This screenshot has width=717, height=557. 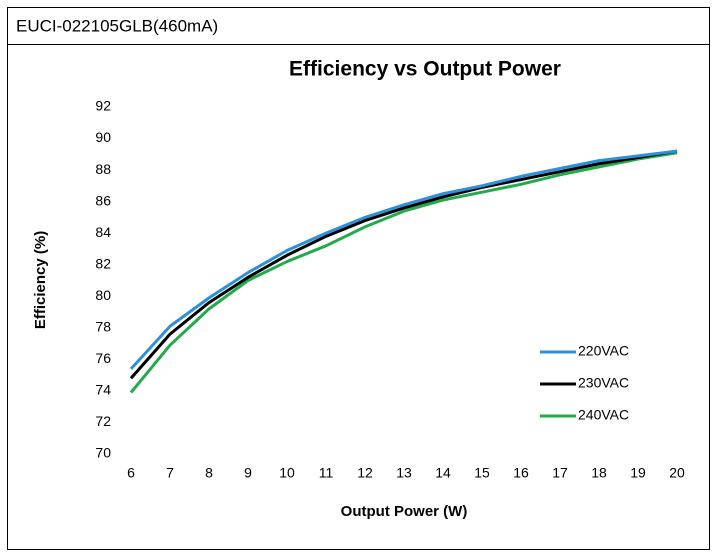 What do you see at coordinates (599, 473) in the screenshot?
I see `x-tick-label: 18` at bounding box center [599, 473].